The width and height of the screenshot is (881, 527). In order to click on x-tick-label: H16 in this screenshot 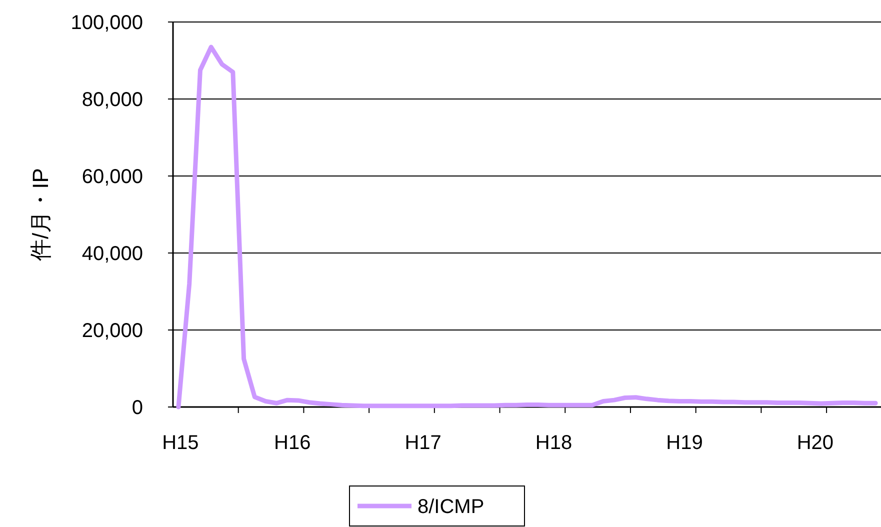, I will do `click(292, 443)`.